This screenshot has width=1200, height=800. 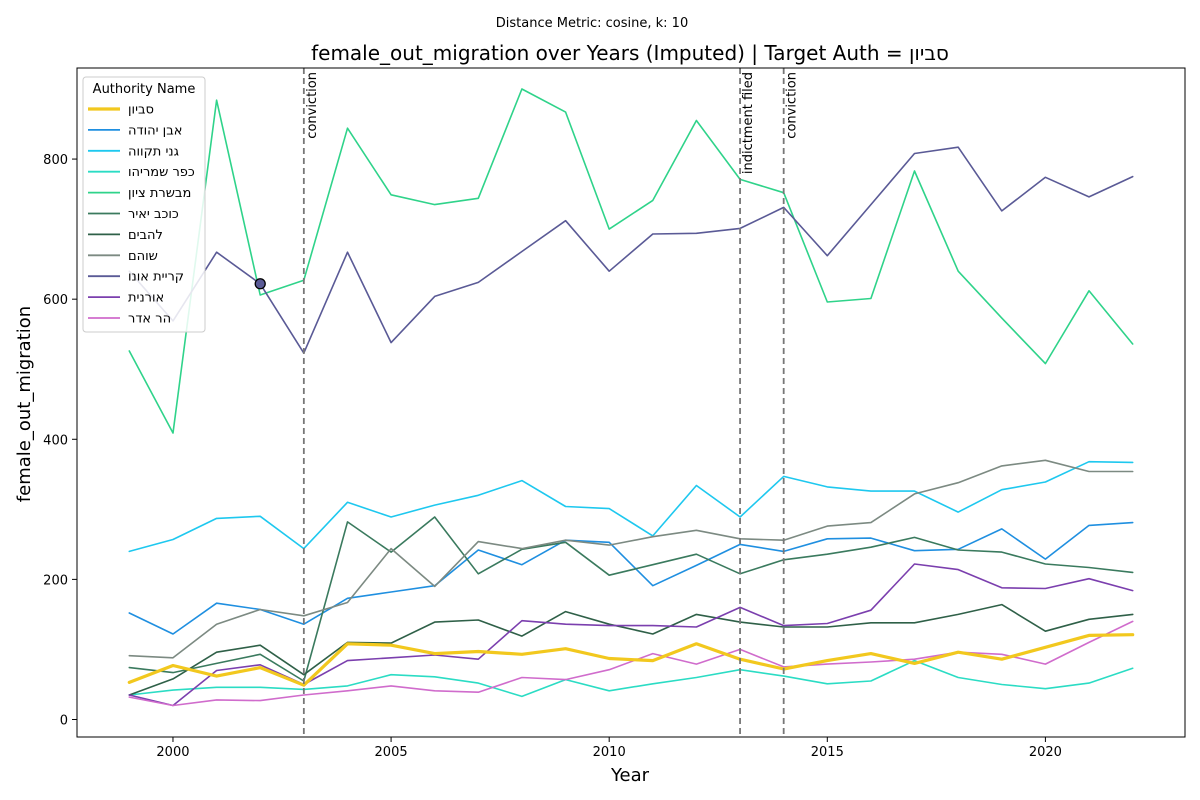 What do you see at coordinates (172, 752) in the screenshot?
I see `x-tick-label-0: 2000` at bounding box center [172, 752].